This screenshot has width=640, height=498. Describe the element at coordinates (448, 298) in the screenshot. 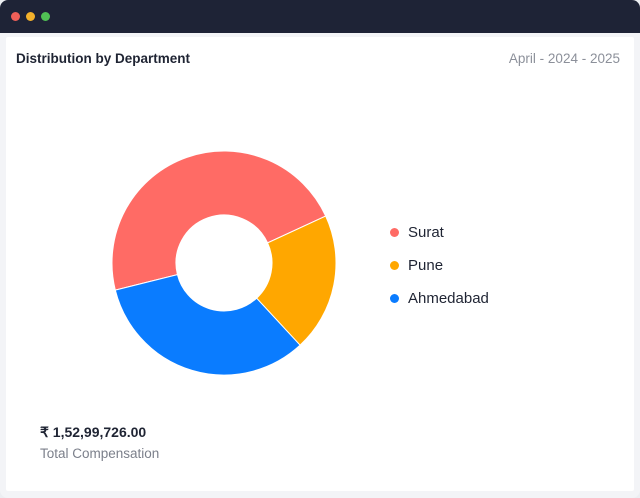

I see `legend-label: Ahmedabad` at that location.